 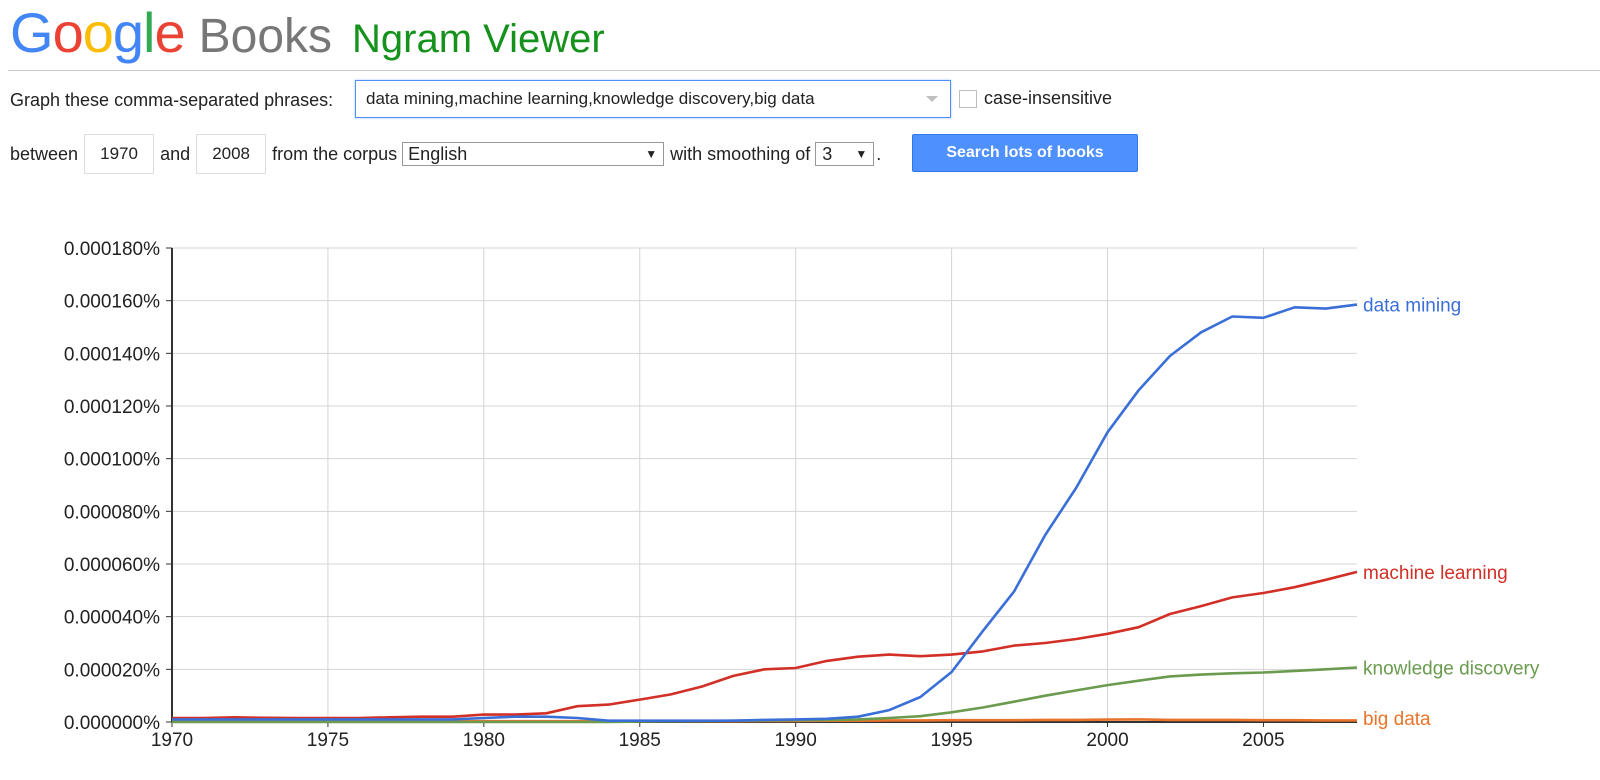 What do you see at coordinates (932, 99) in the screenshot?
I see `phrases-dropdown-icon` at bounding box center [932, 99].